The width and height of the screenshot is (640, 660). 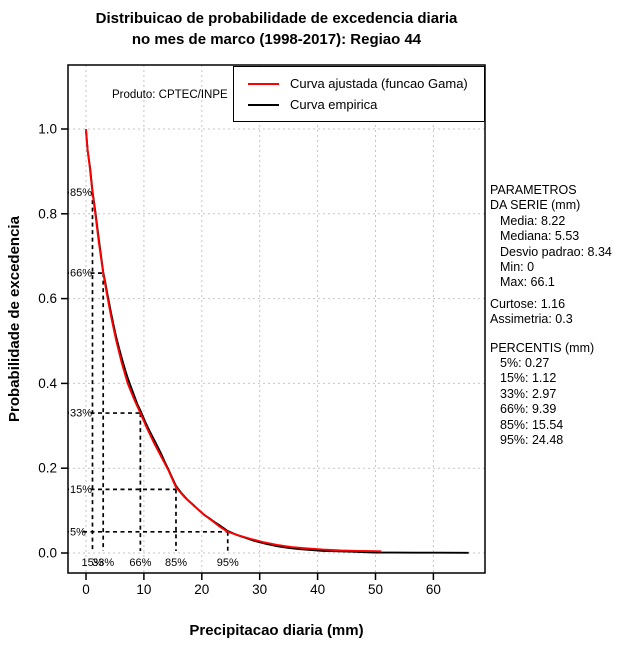 What do you see at coordinates (533, 190) in the screenshot?
I see `stats-header-line1: PARAMETROS` at bounding box center [533, 190].